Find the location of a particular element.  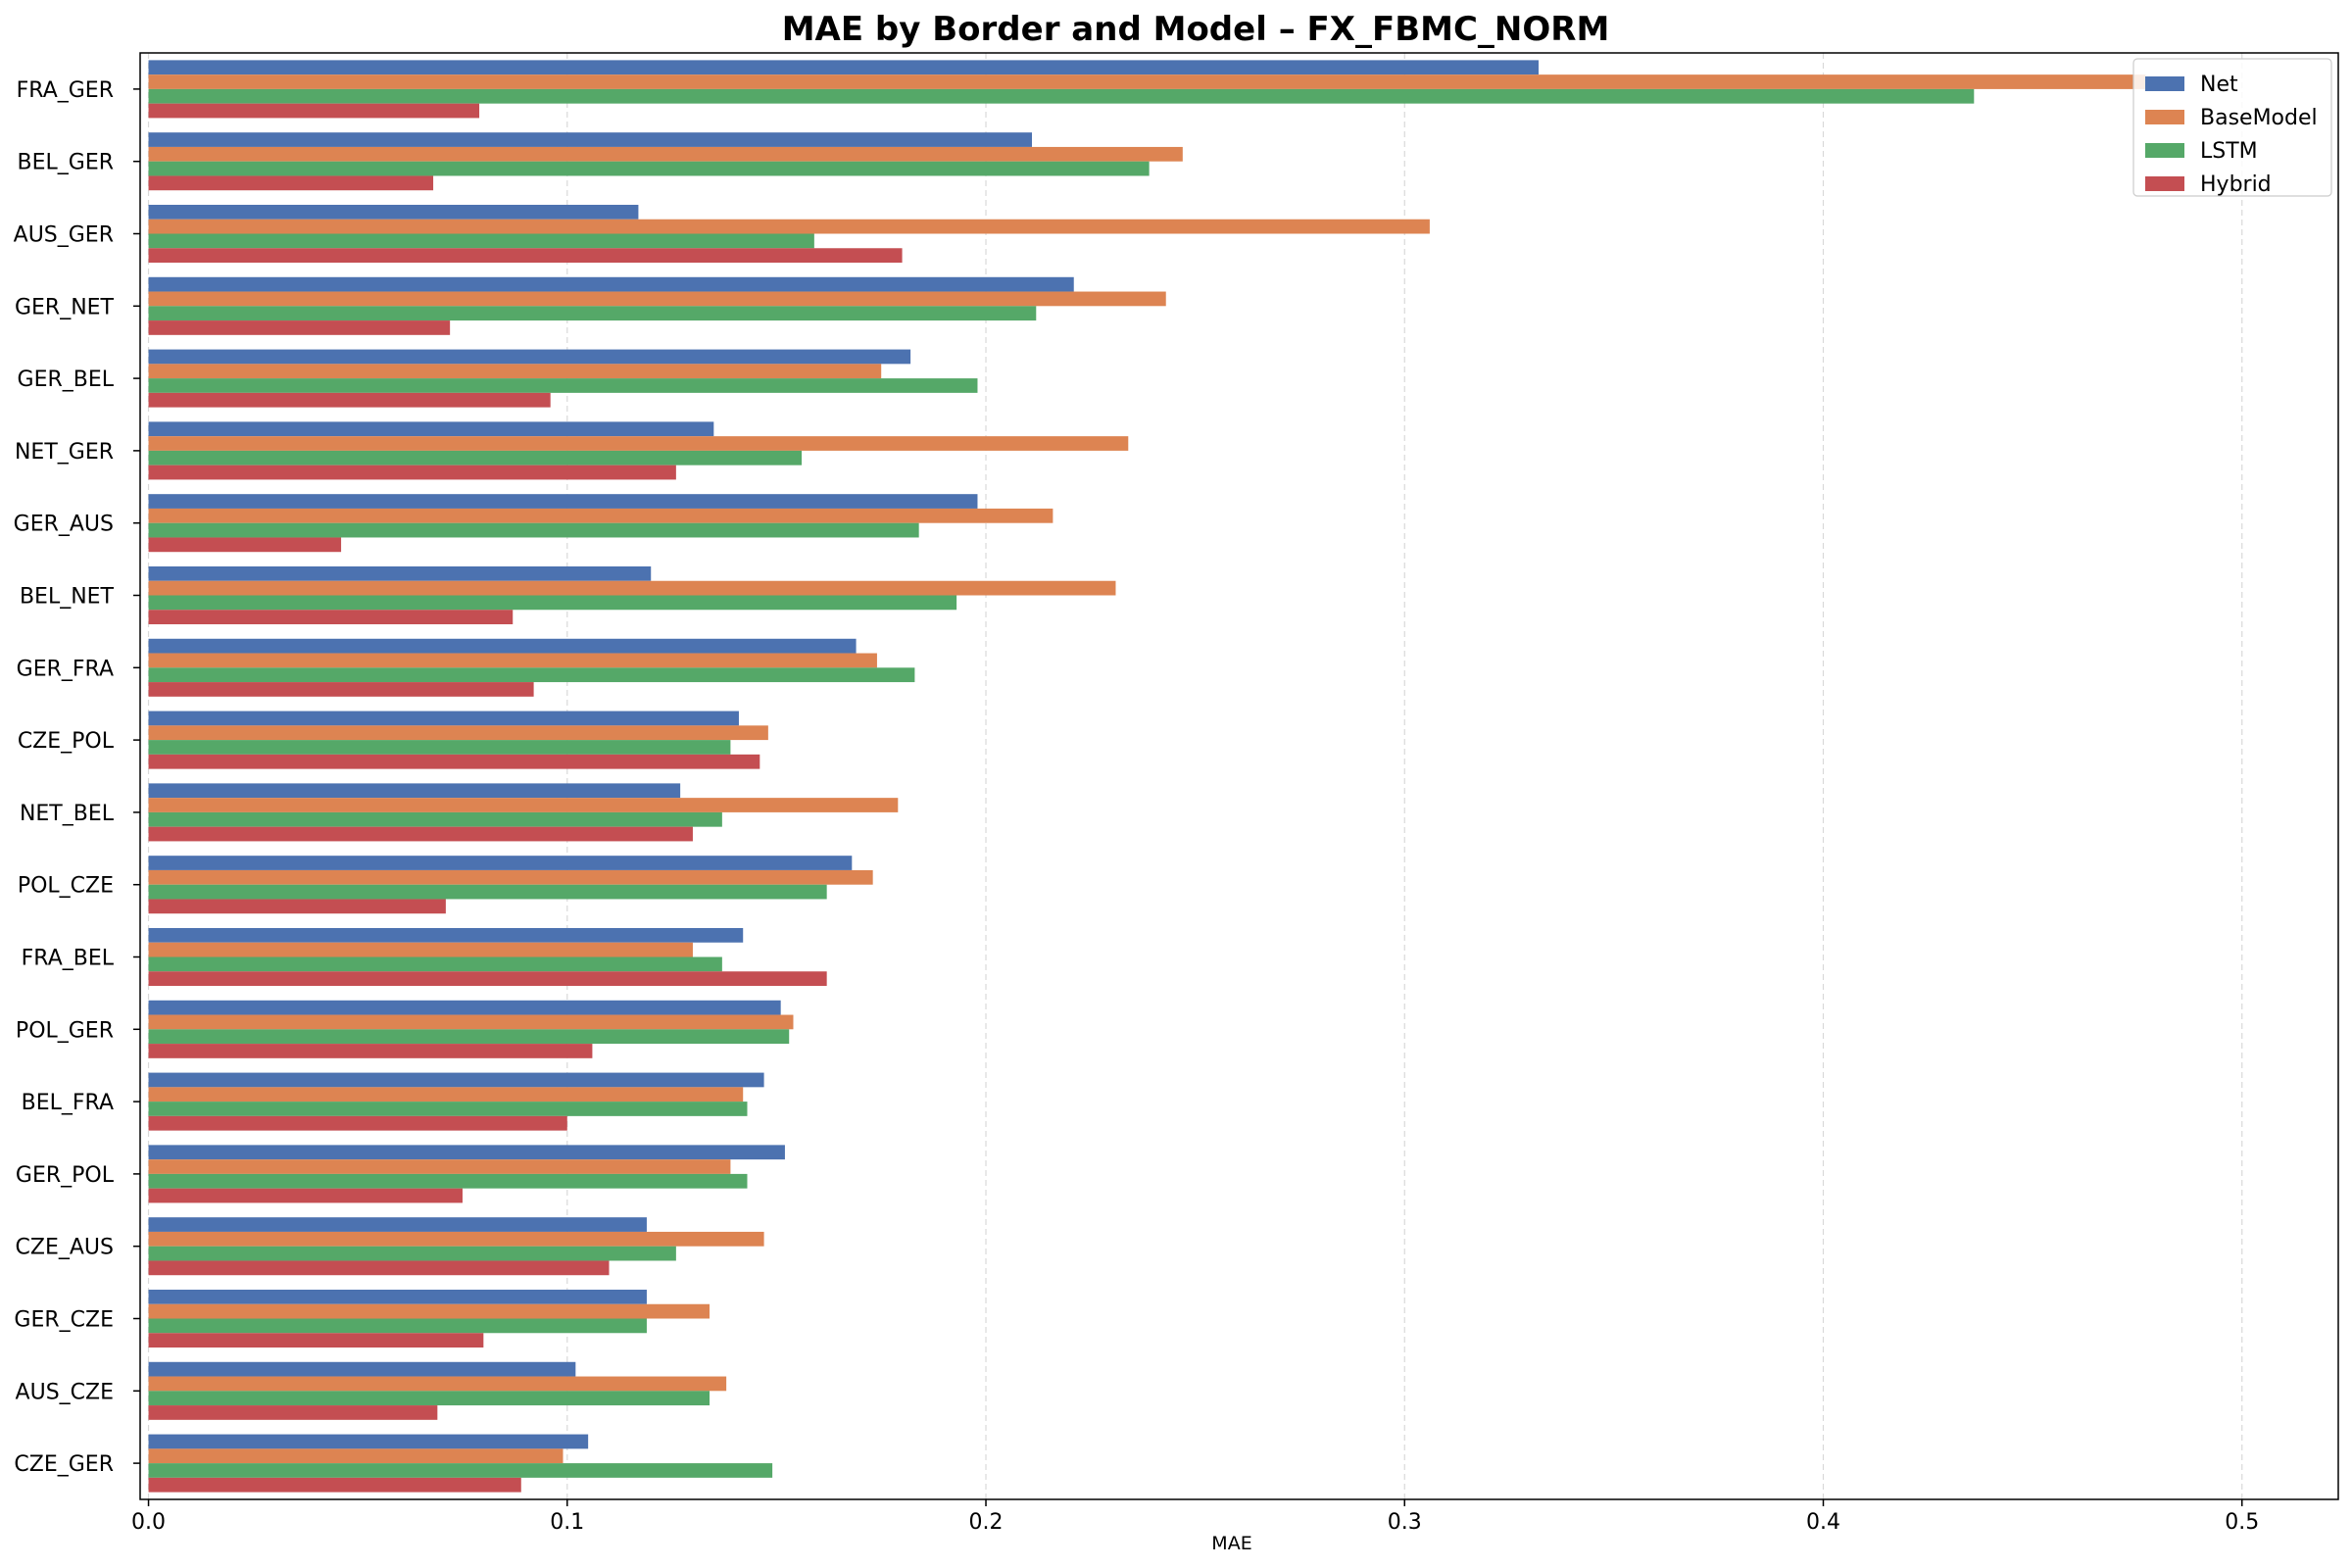

legend: Net BaseModel LSTM Hybrid is located at coordinates (2232, 127).